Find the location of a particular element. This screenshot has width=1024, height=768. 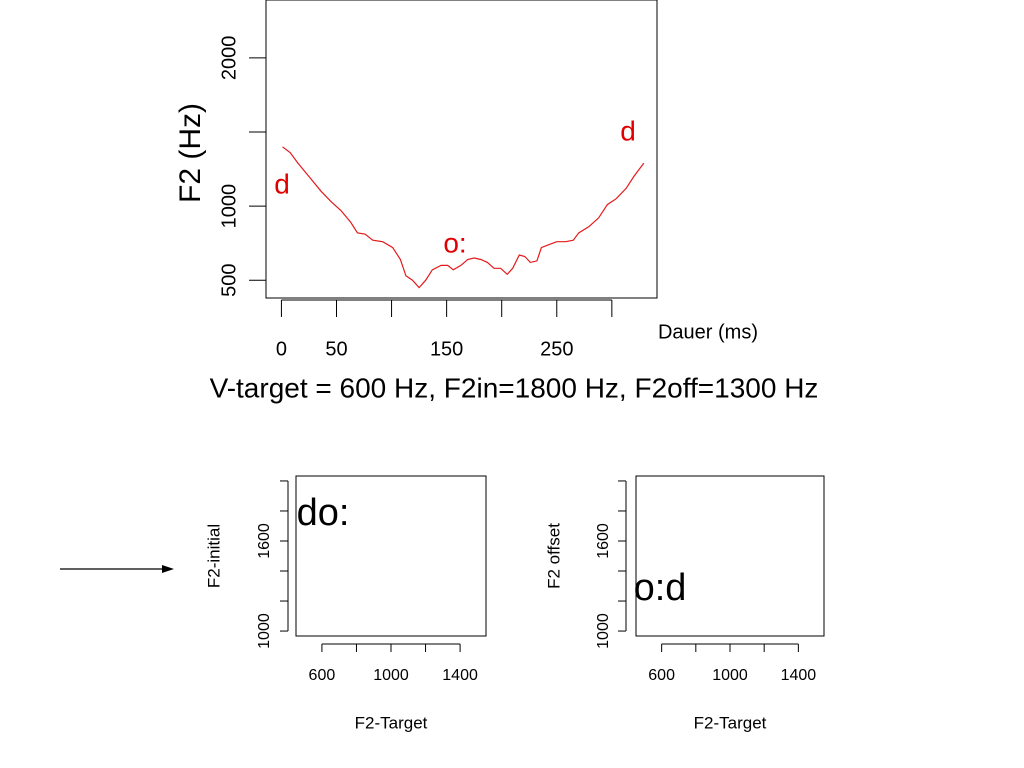

x-tick-label: 250 is located at coordinates (556, 349).